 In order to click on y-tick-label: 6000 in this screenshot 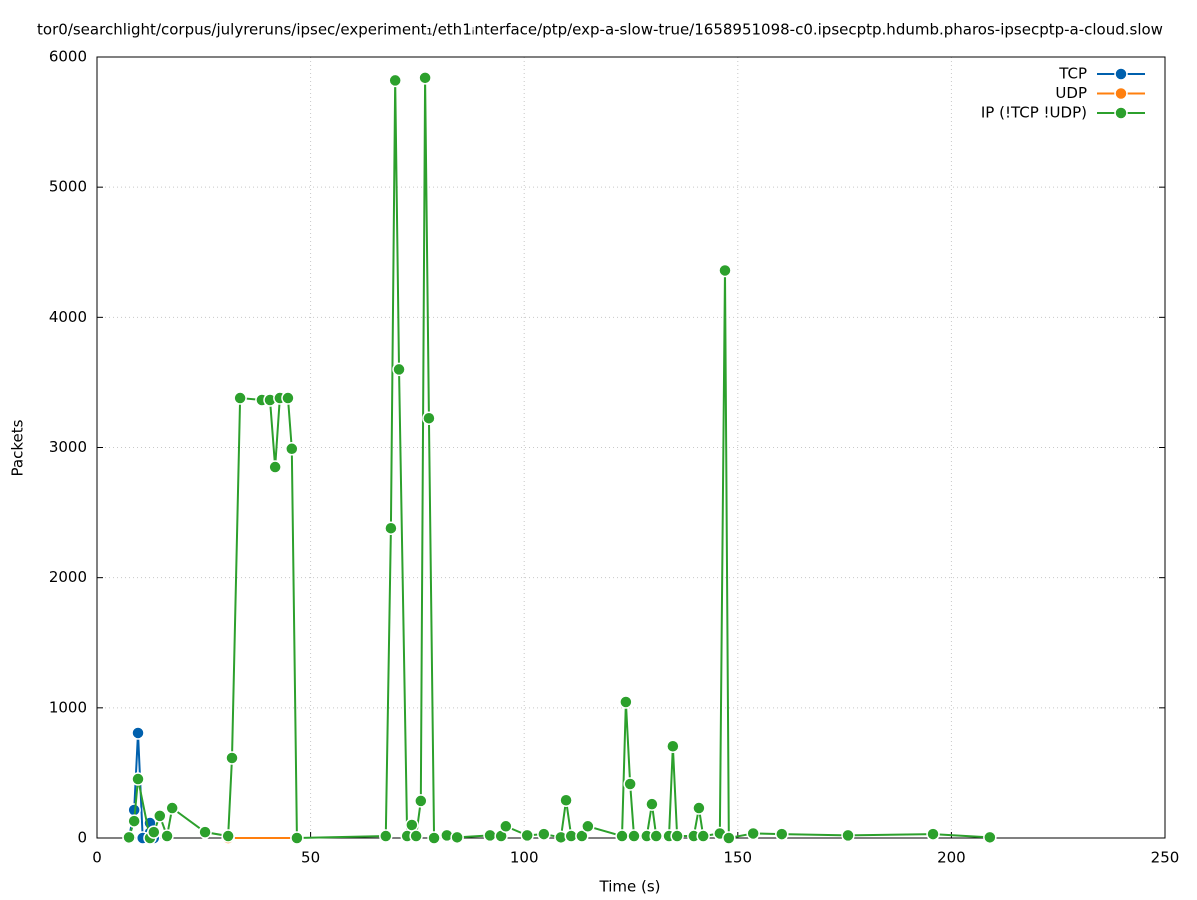, I will do `click(68, 57)`.